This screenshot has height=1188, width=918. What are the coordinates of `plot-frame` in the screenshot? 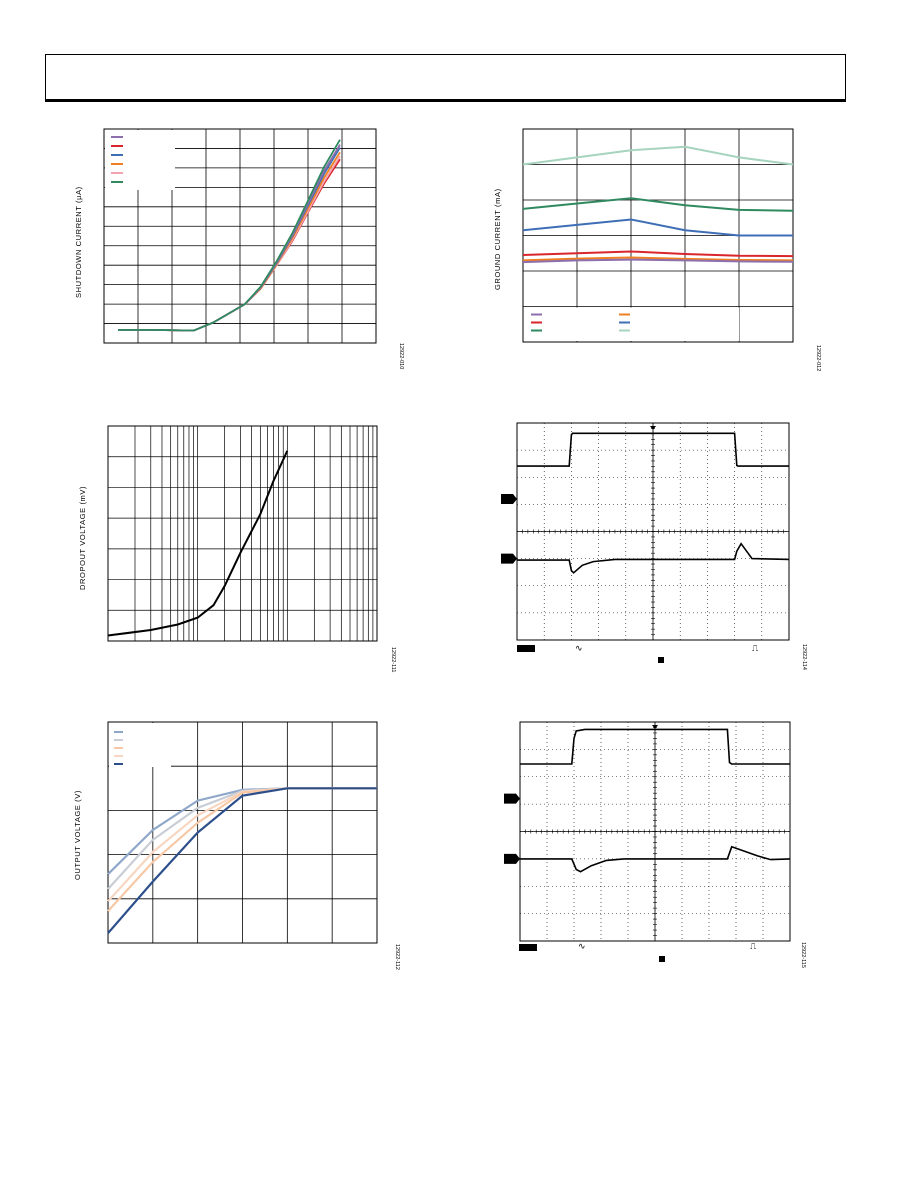 It's located at (242, 533).